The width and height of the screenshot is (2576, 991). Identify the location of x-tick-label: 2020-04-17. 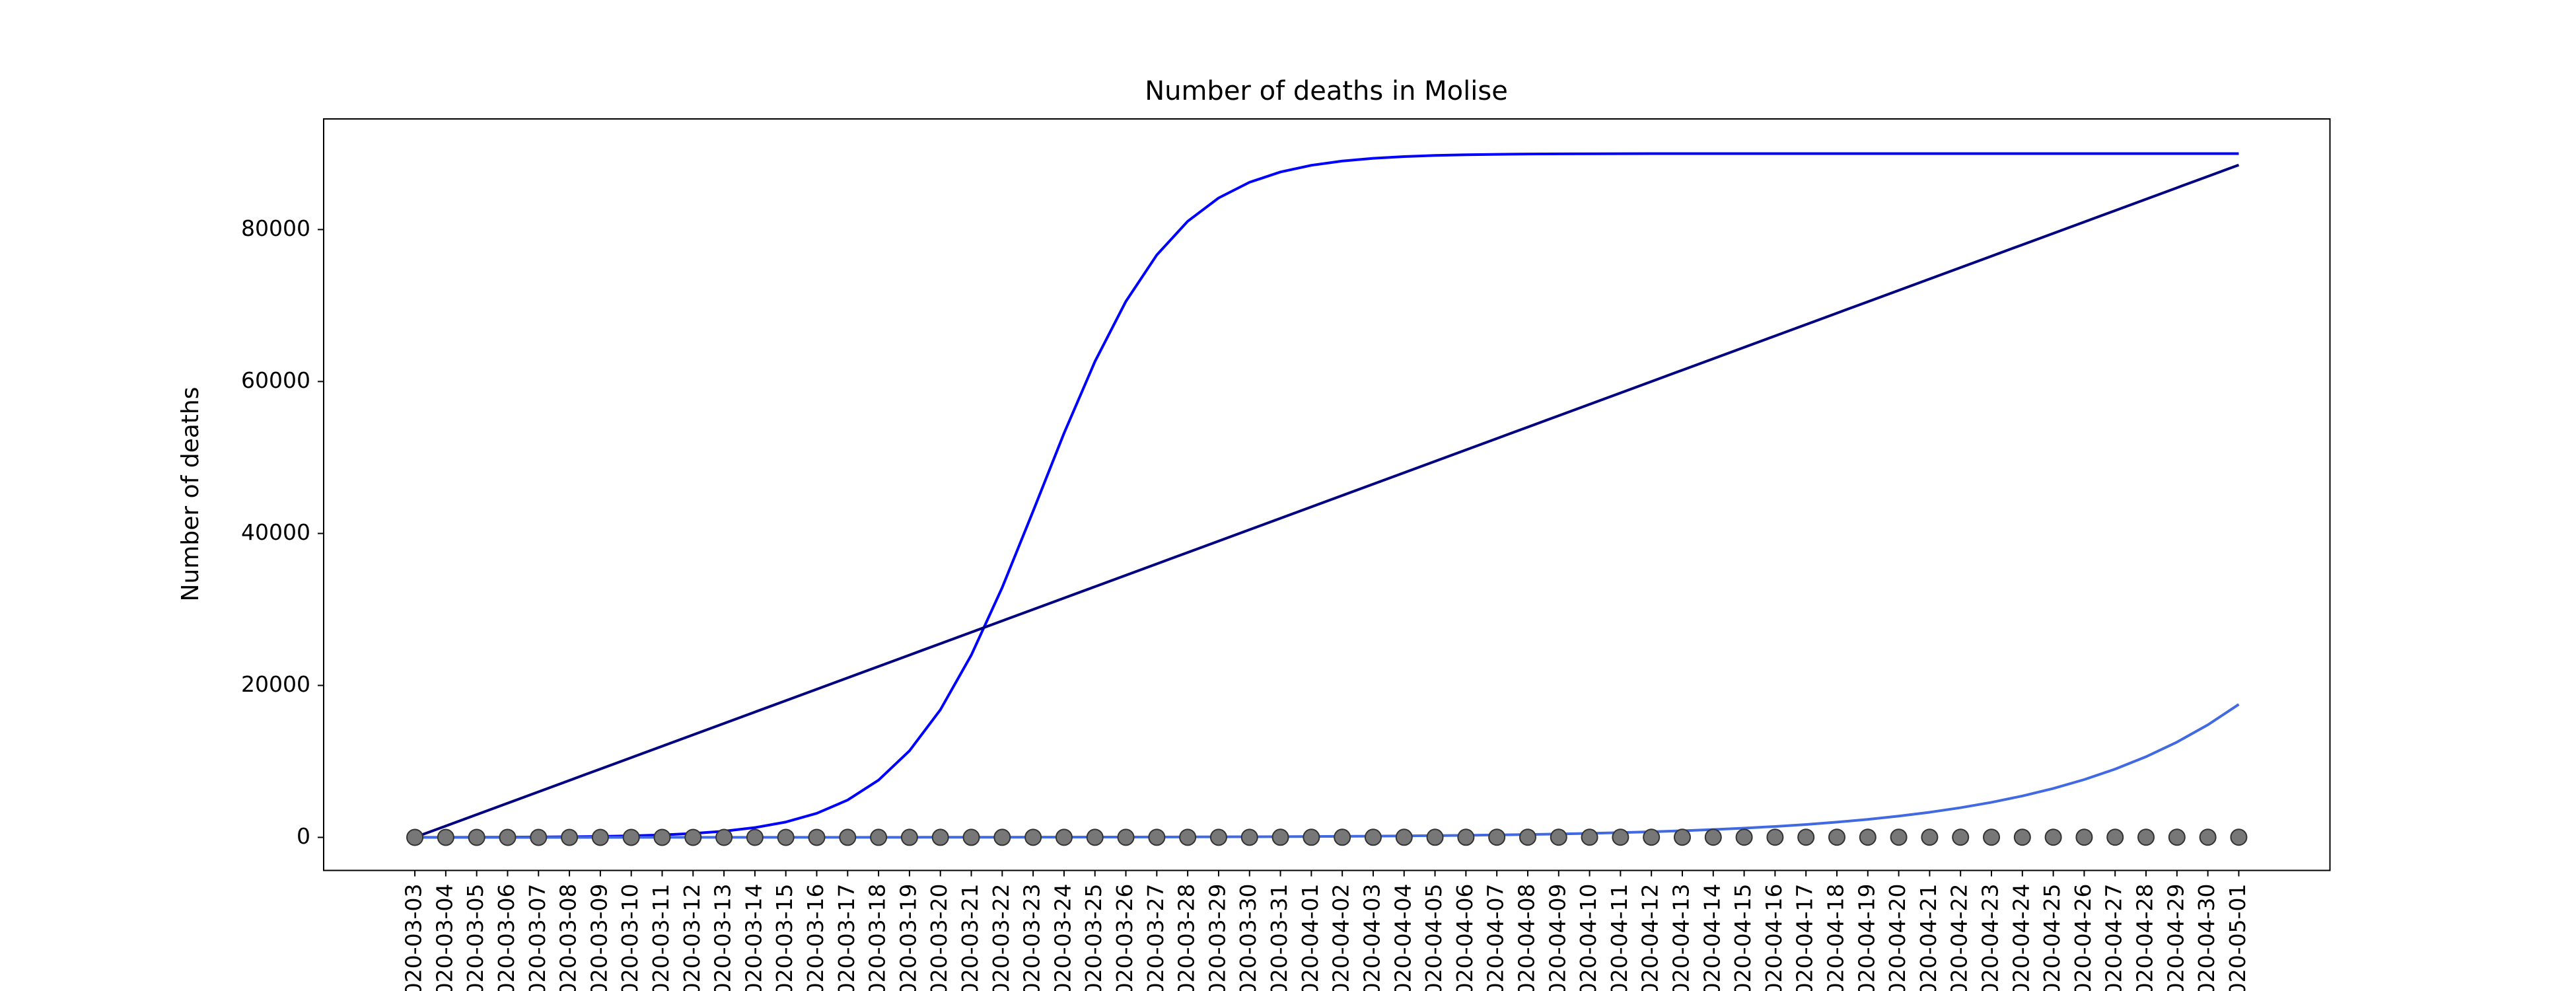
(1805, 937).